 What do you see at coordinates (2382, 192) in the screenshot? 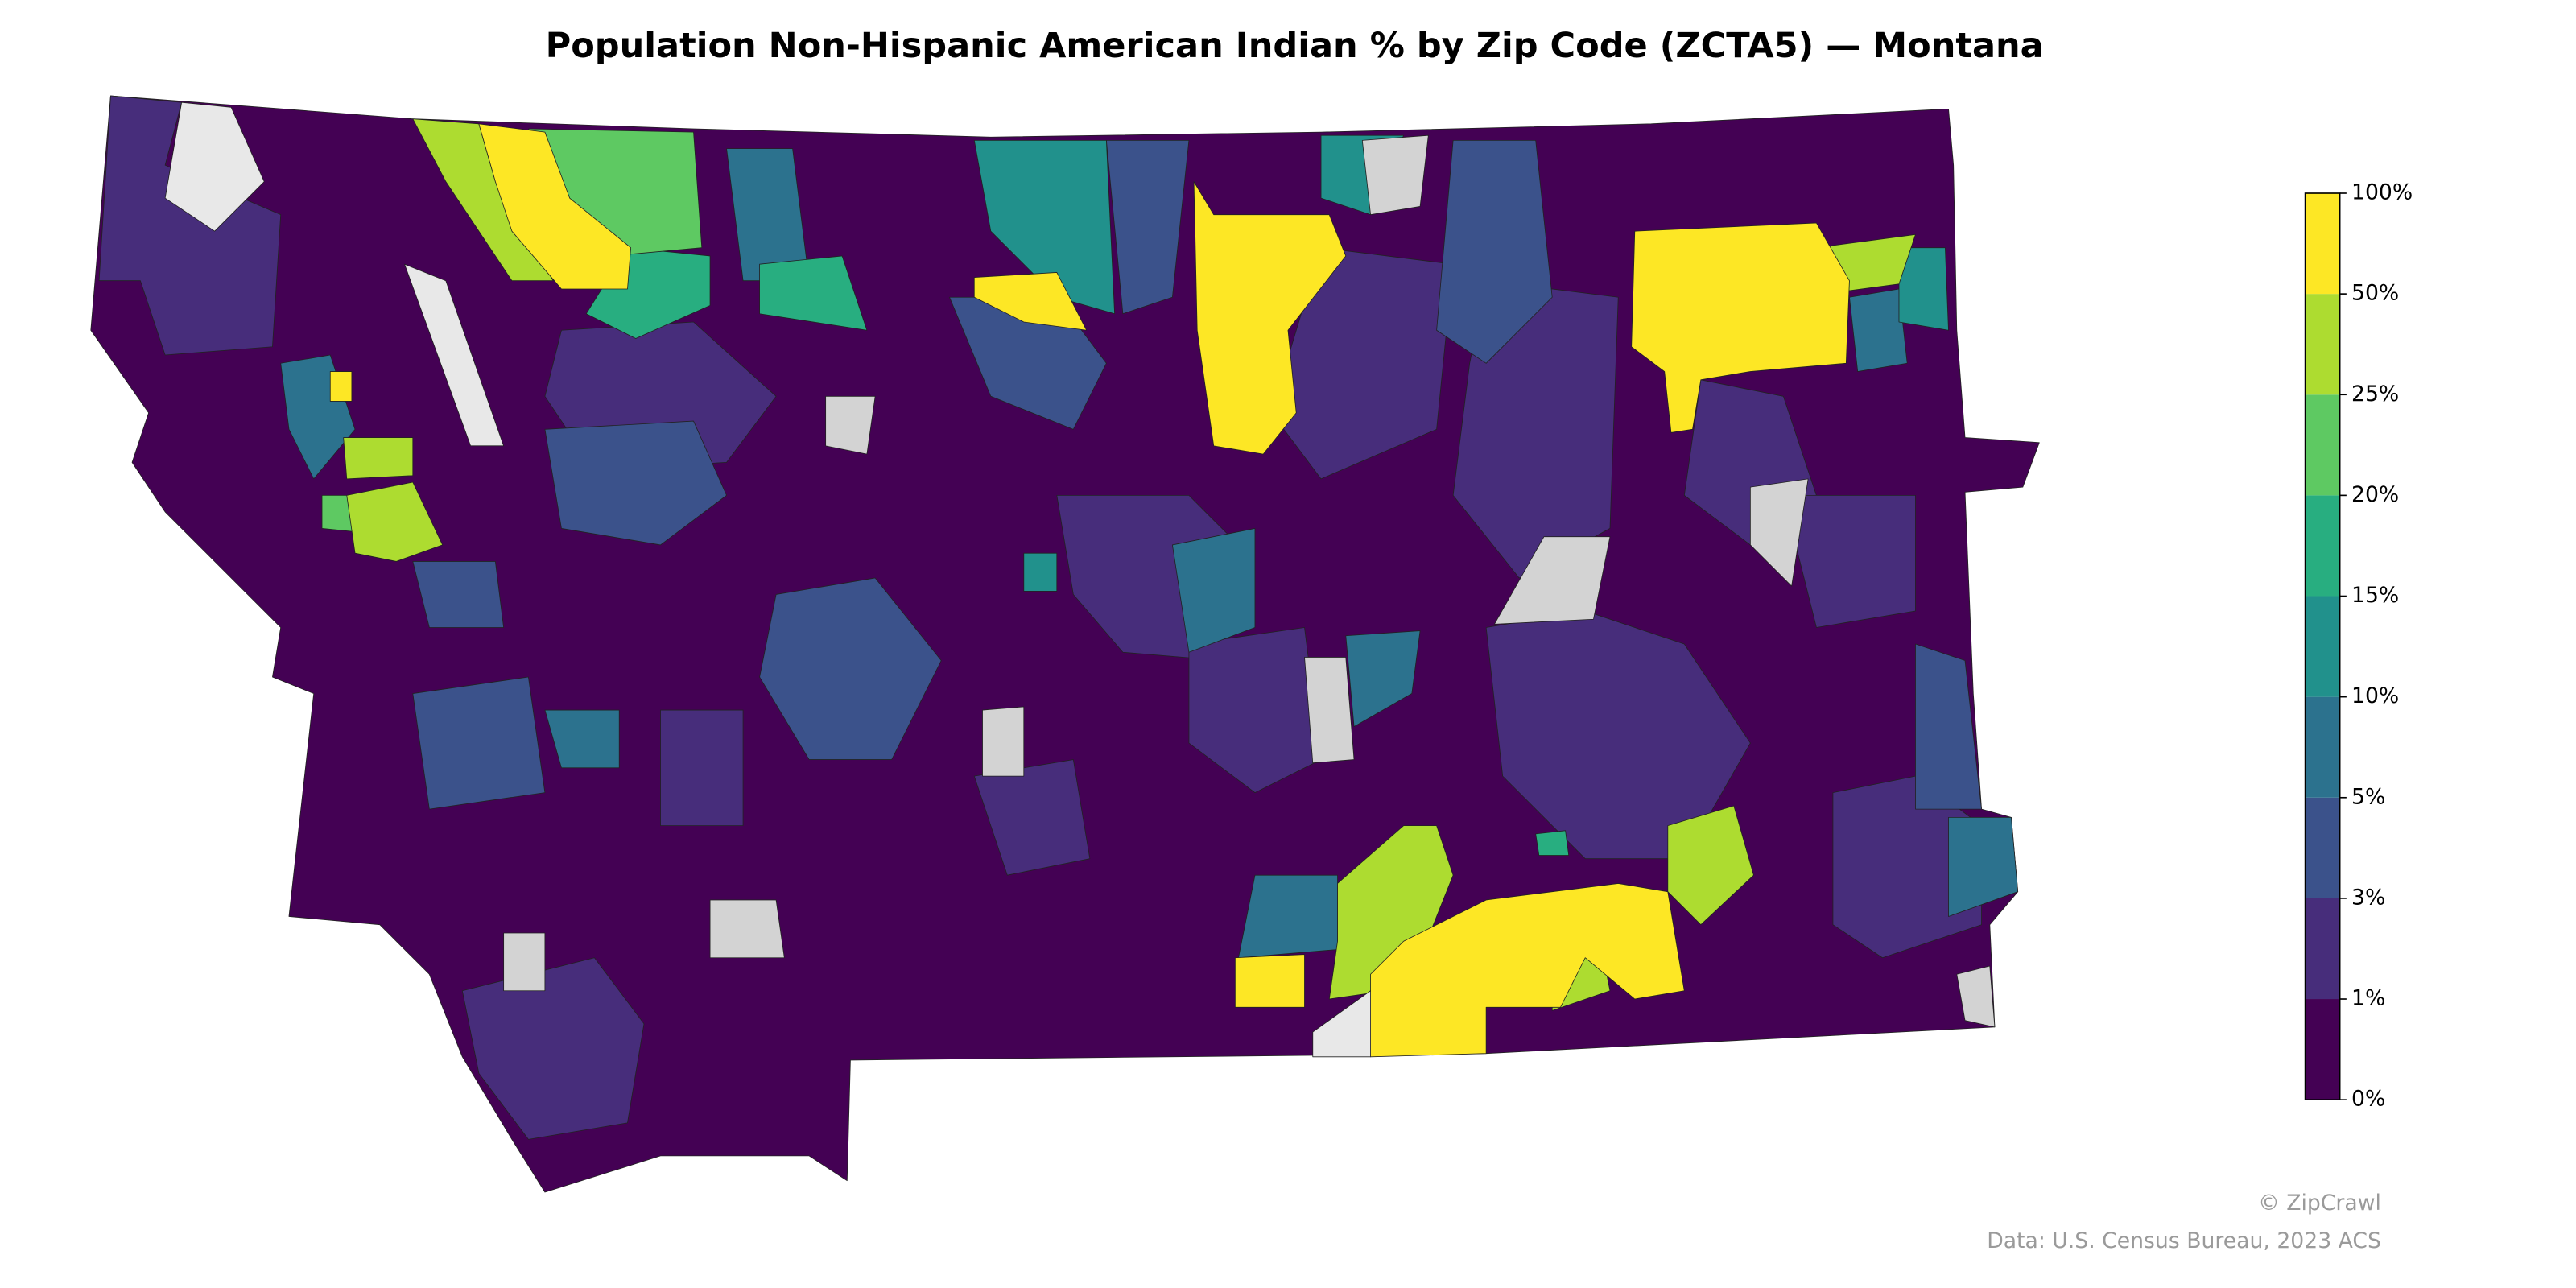
I see `colorbar-tick-label: 100%` at bounding box center [2382, 192].